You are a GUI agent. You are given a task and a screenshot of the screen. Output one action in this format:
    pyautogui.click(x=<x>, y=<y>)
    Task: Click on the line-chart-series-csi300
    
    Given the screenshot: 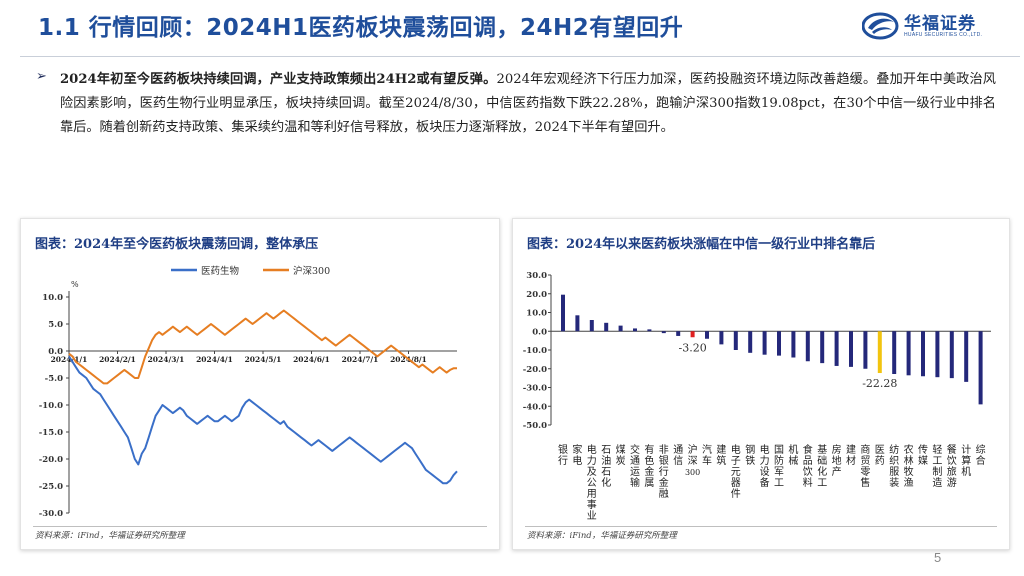 What is the action you would take?
    pyautogui.click(x=262, y=347)
    